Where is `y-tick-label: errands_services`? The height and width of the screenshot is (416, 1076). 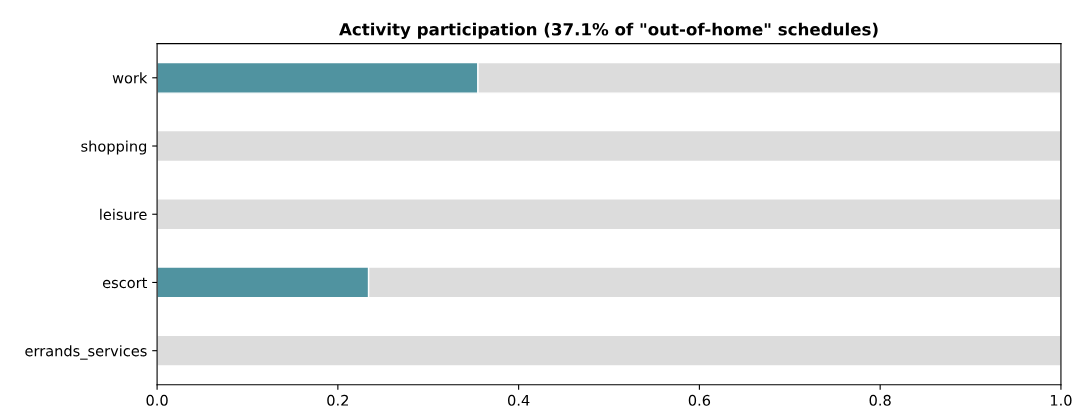
y-tick-label: errands_services is located at coordinates (86, 352).